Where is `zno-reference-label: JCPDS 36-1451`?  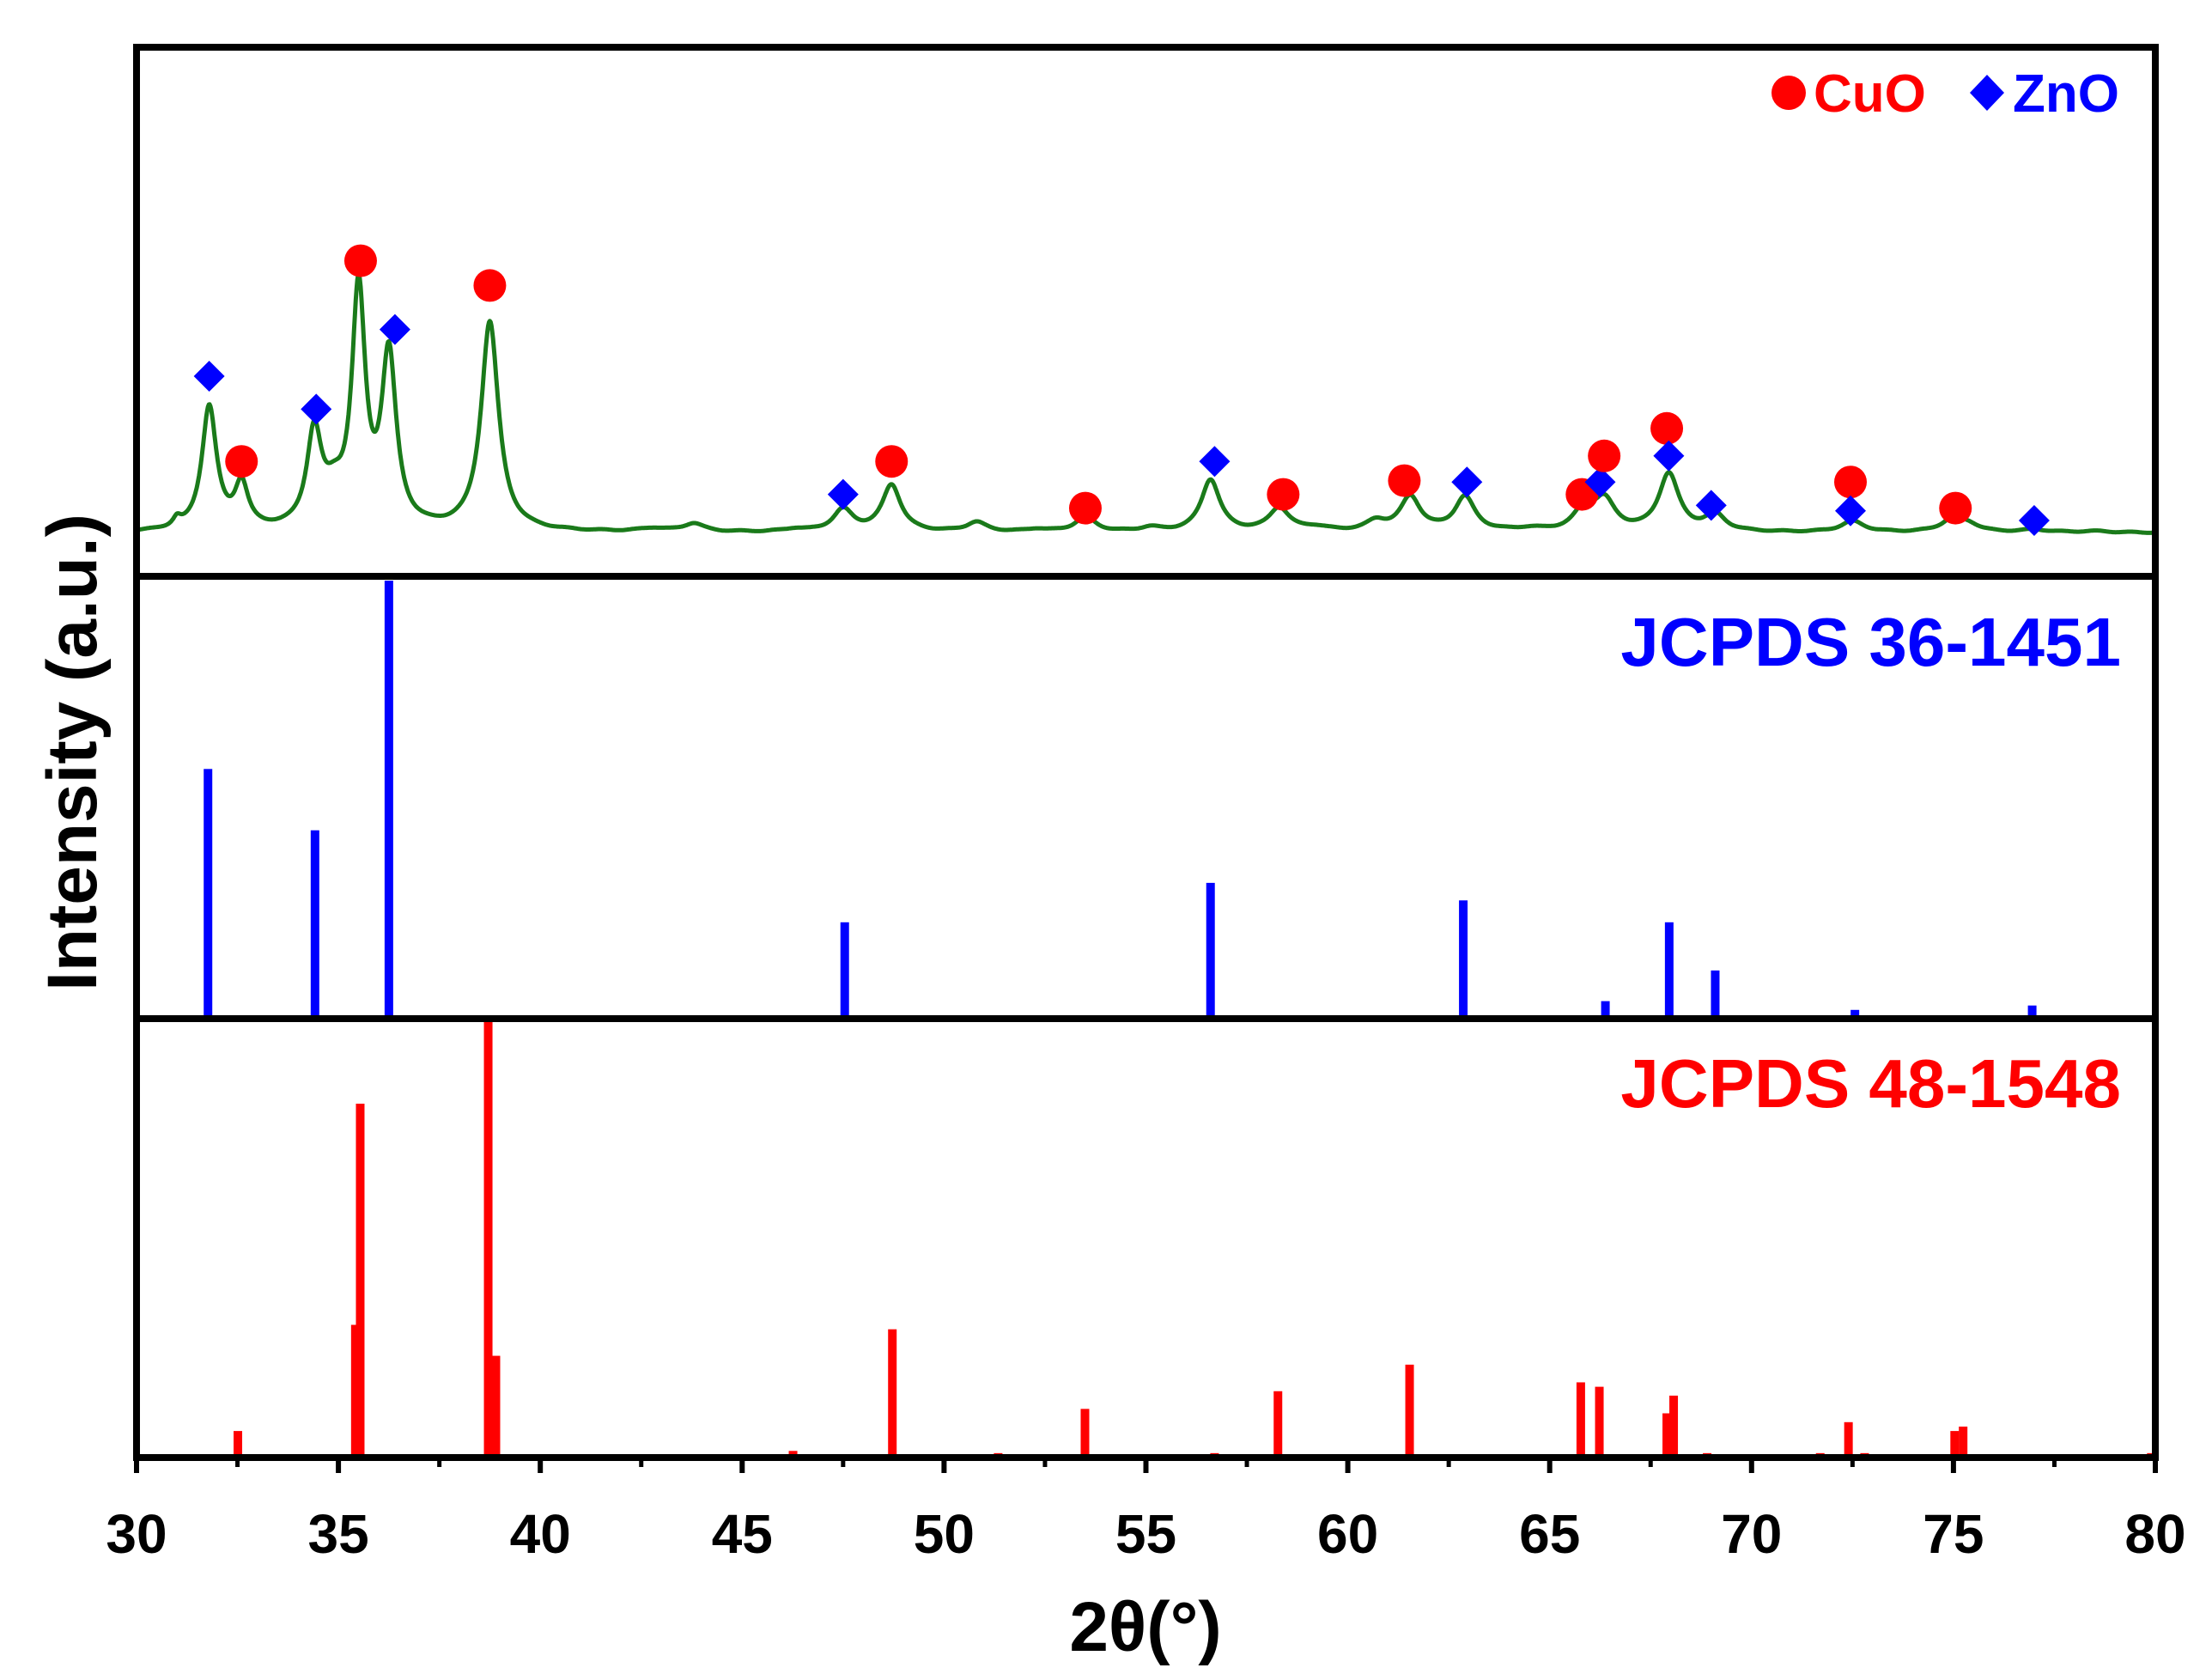
zno-reference-label: JCPDS 36-1451 is located at coordinates (1870, 642).